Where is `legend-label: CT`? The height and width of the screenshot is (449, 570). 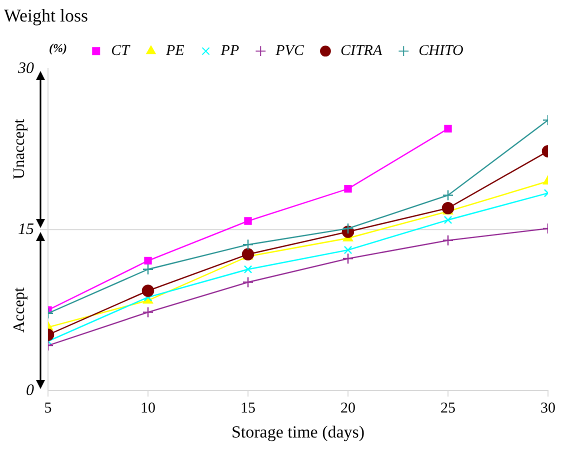
legend-label: CT is located at coordinates (121, 51).